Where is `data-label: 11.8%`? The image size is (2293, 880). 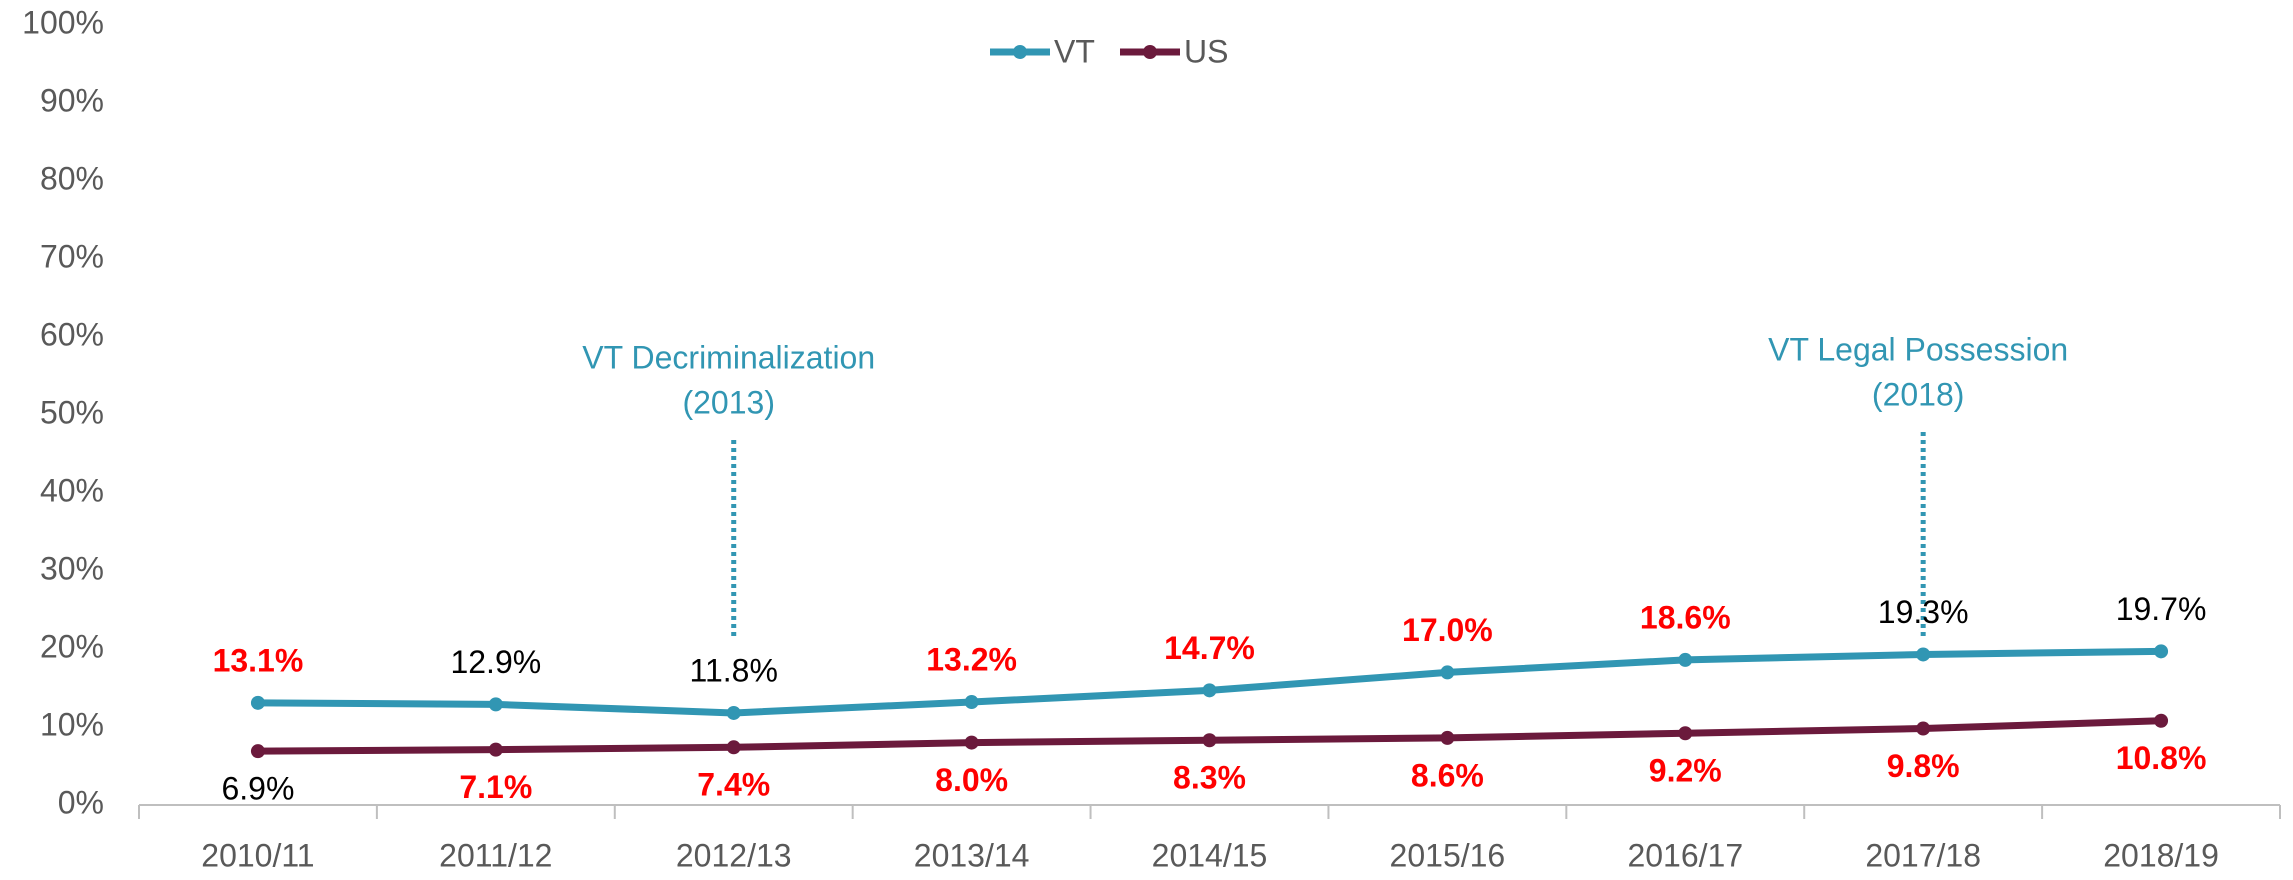
data-label: 11.8% is located at coordinates (734, 670).